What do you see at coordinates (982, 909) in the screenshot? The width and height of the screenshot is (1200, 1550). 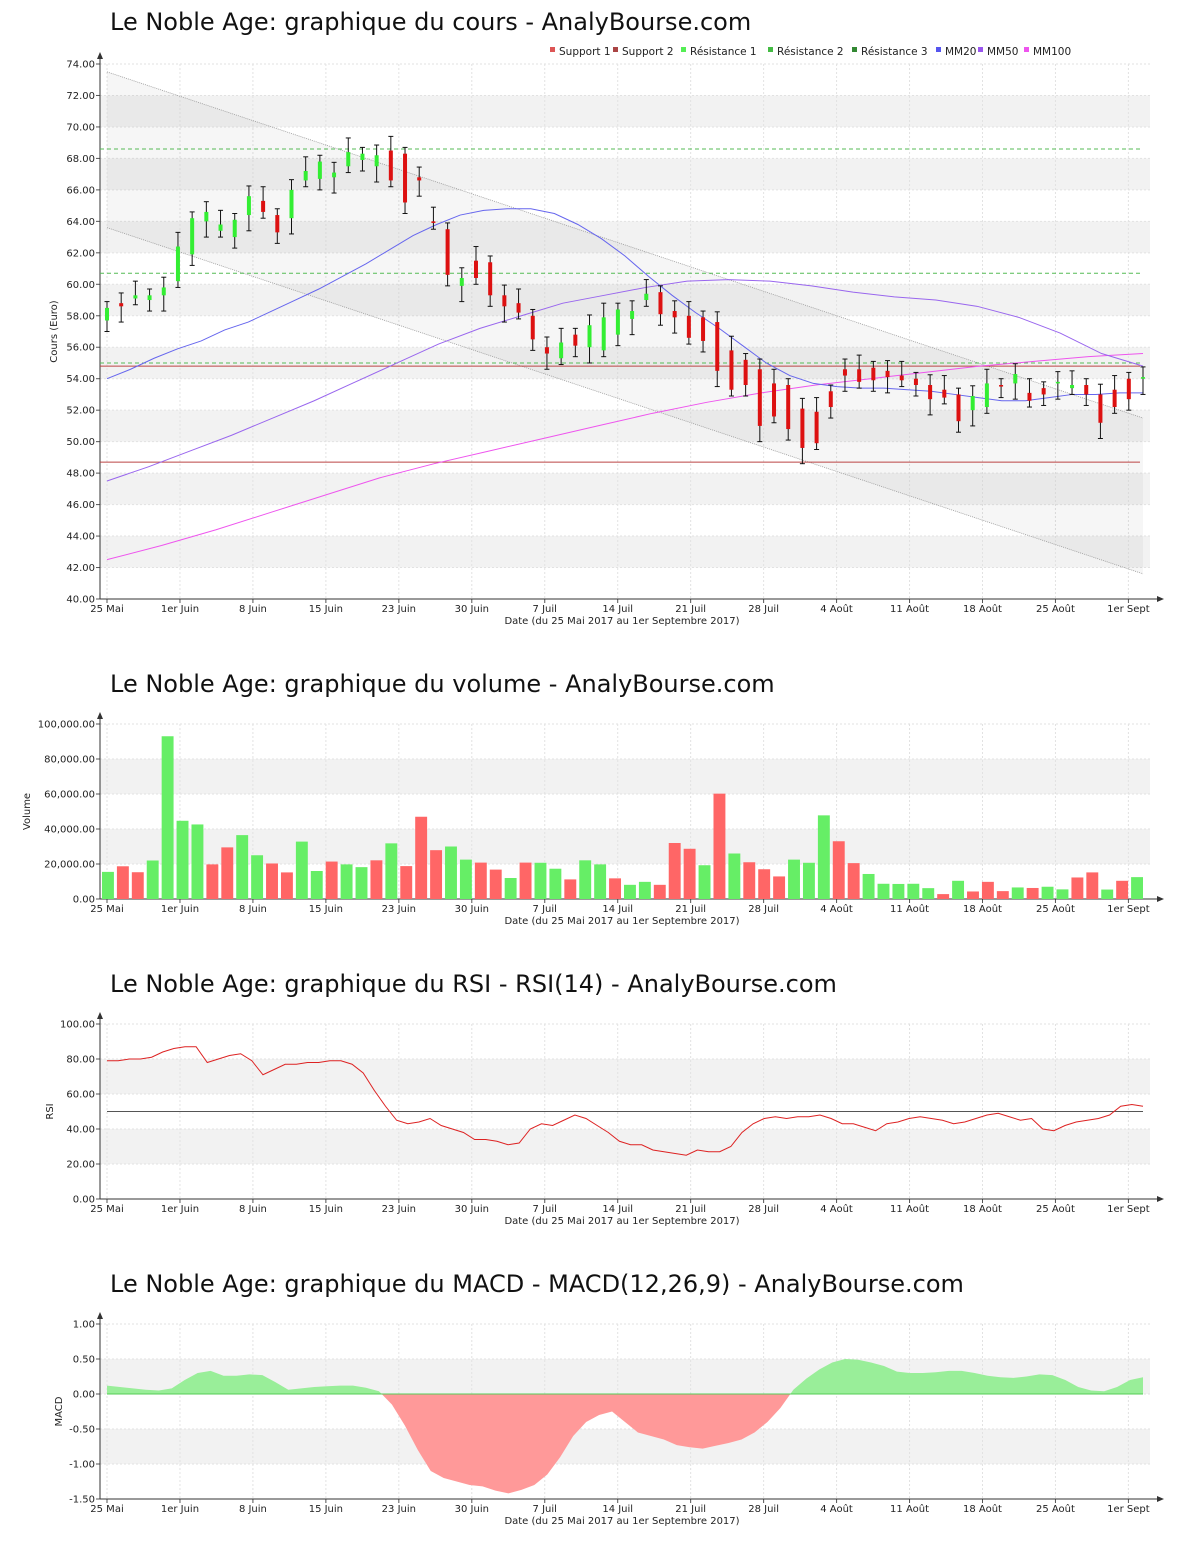 I see `volume-xtick-label: 18 Août` at bounding box center [982, 909].